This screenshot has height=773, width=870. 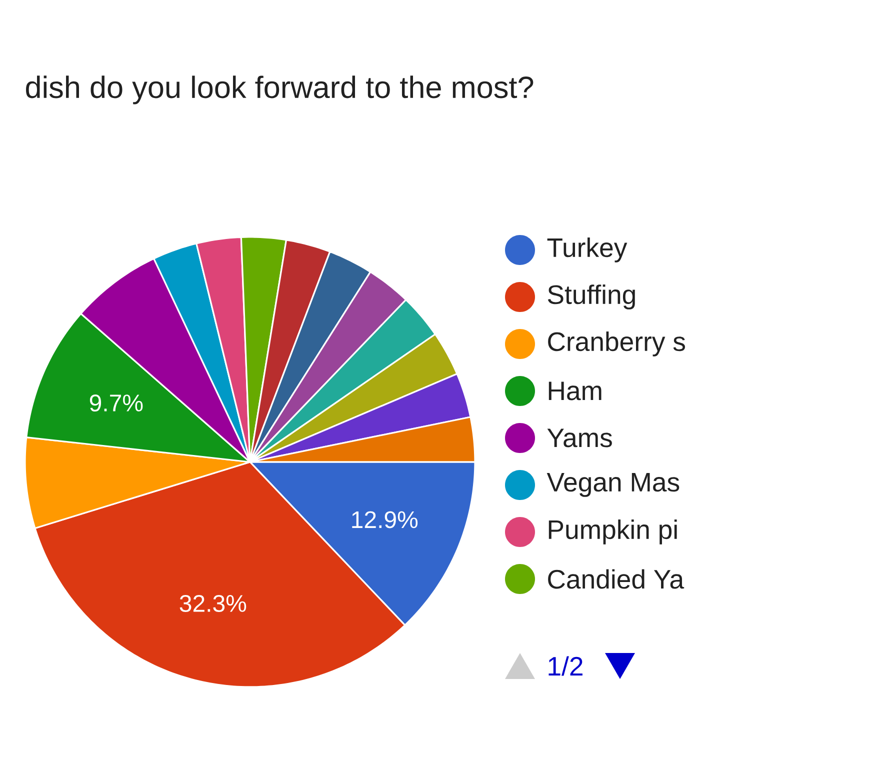 What do you see at coordinates (612, 532) in the screenshot?
I see `legend-label: Pumpkin pi` at bounding box center [612, 532].